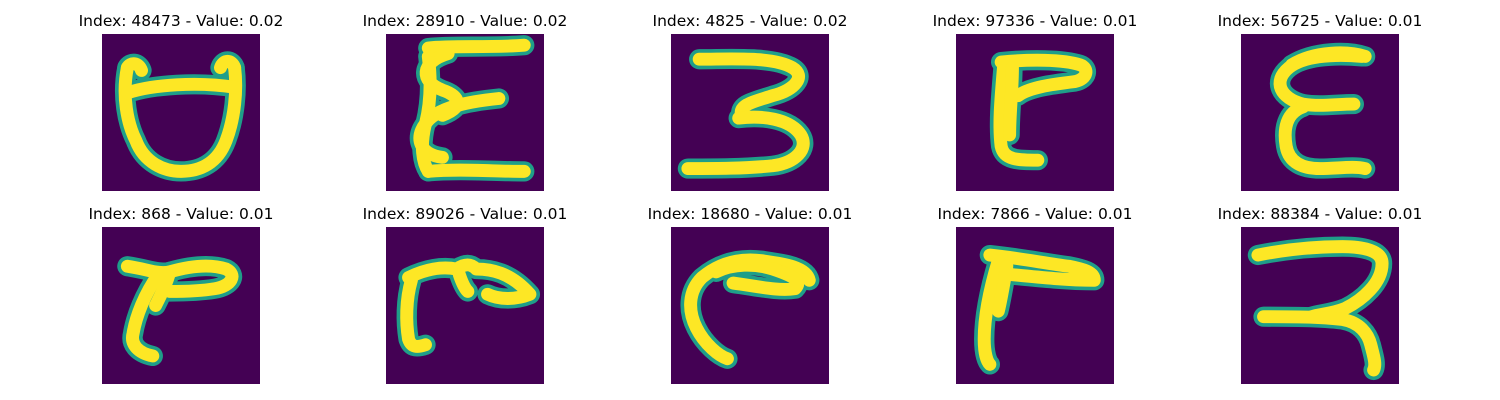 This screenshot has height=400, width=1500. I want to click on panel-title: Index: 18680 - Value: 0.01, so click(750, 214).